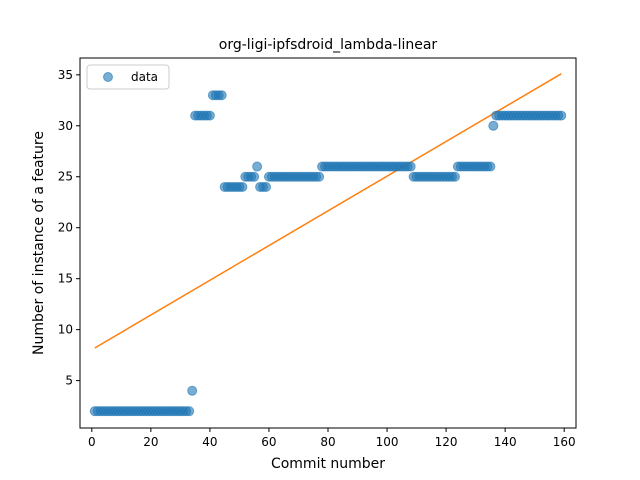 The image size is (640, 480). I want to click on x-axis-label: Commit number, so click(328, 464).